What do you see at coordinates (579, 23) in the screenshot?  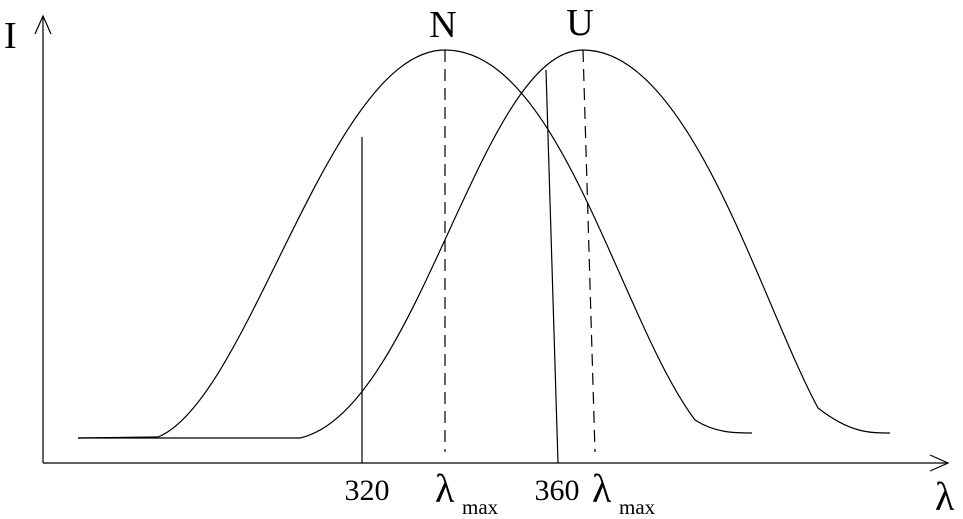 I see `curve-label: U` at bounding box center [579, 23].